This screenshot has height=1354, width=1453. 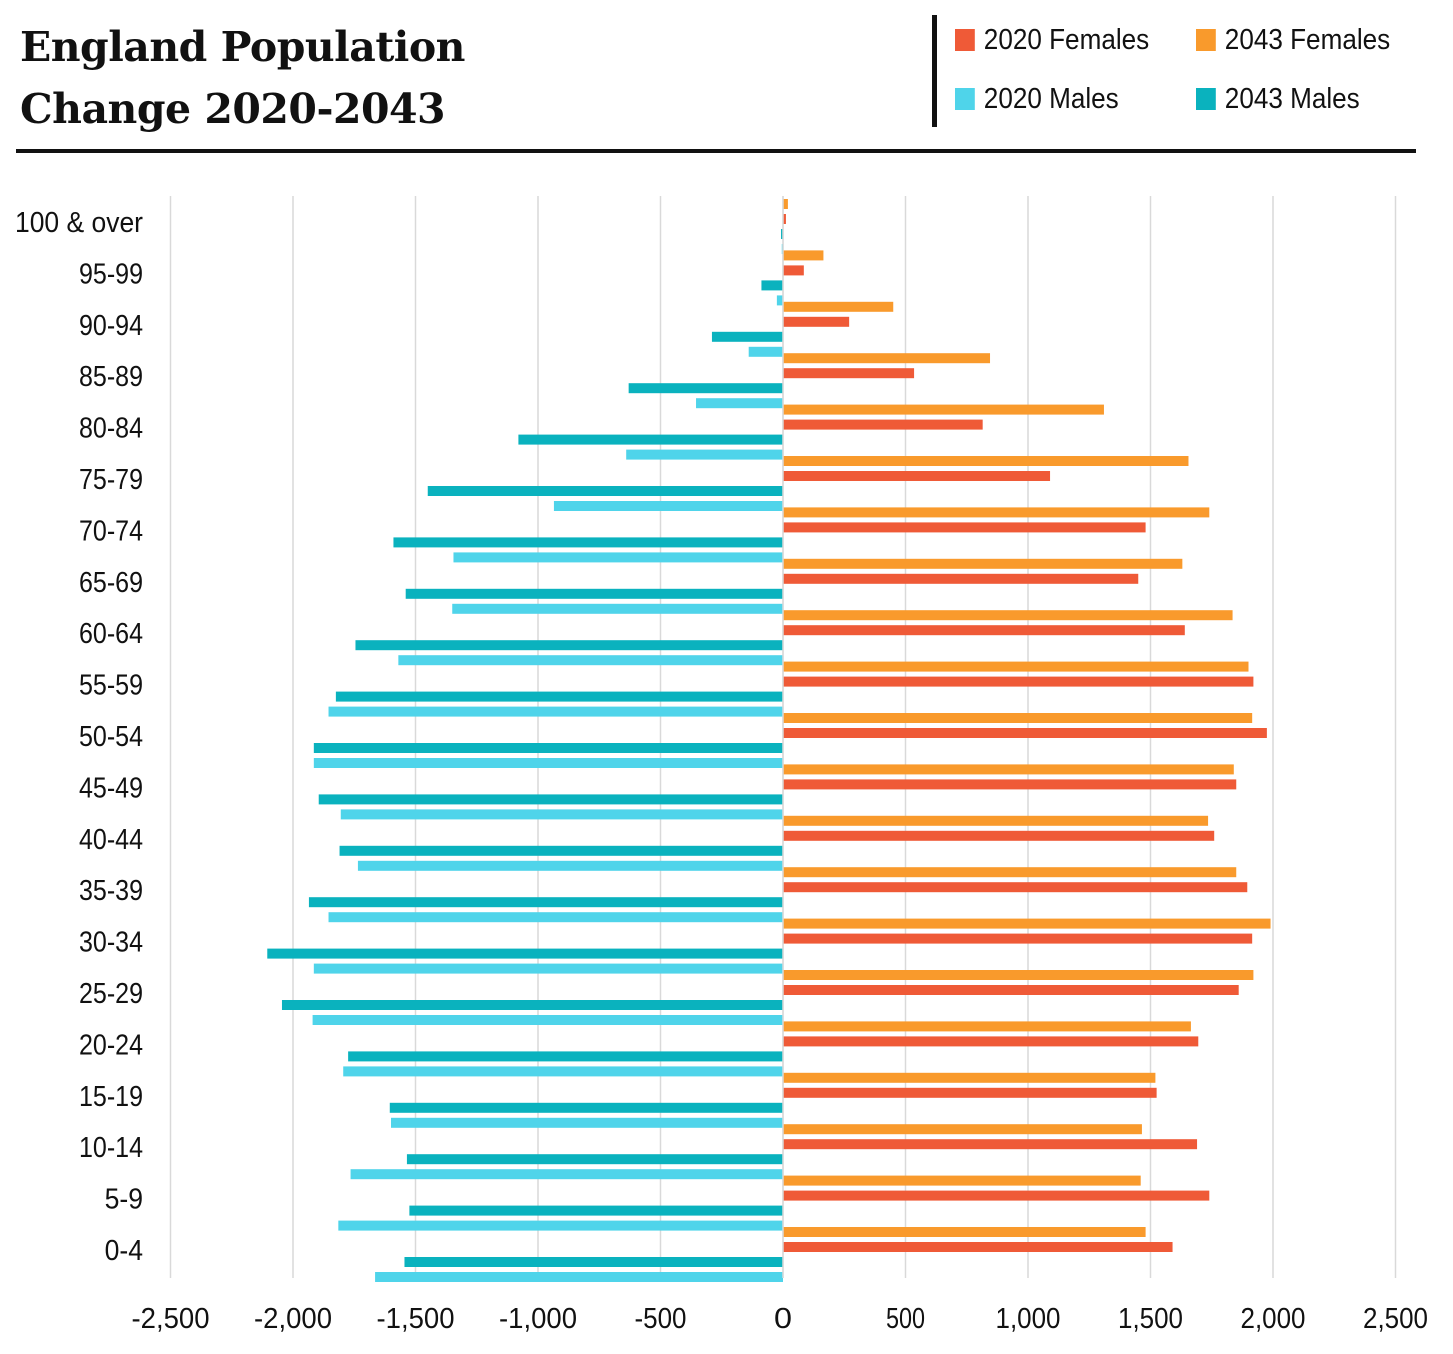 What do you see at coordinates (111, 429) in the screenshot?
I see `y-tick-label-80-84: 80-84` at bounding box center [111, 429].